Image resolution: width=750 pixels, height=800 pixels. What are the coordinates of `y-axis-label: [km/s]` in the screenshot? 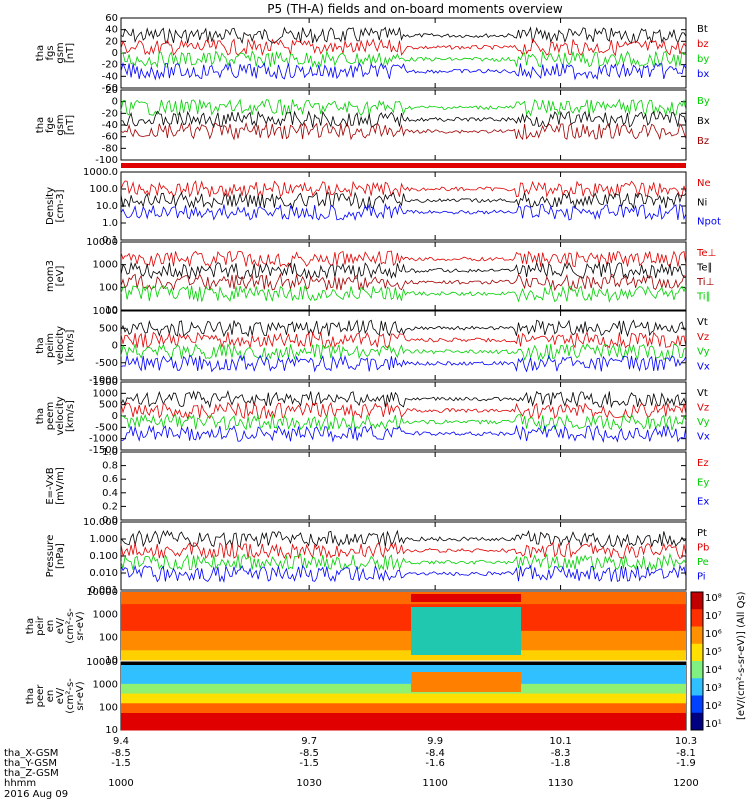 It's located at (70, 416).